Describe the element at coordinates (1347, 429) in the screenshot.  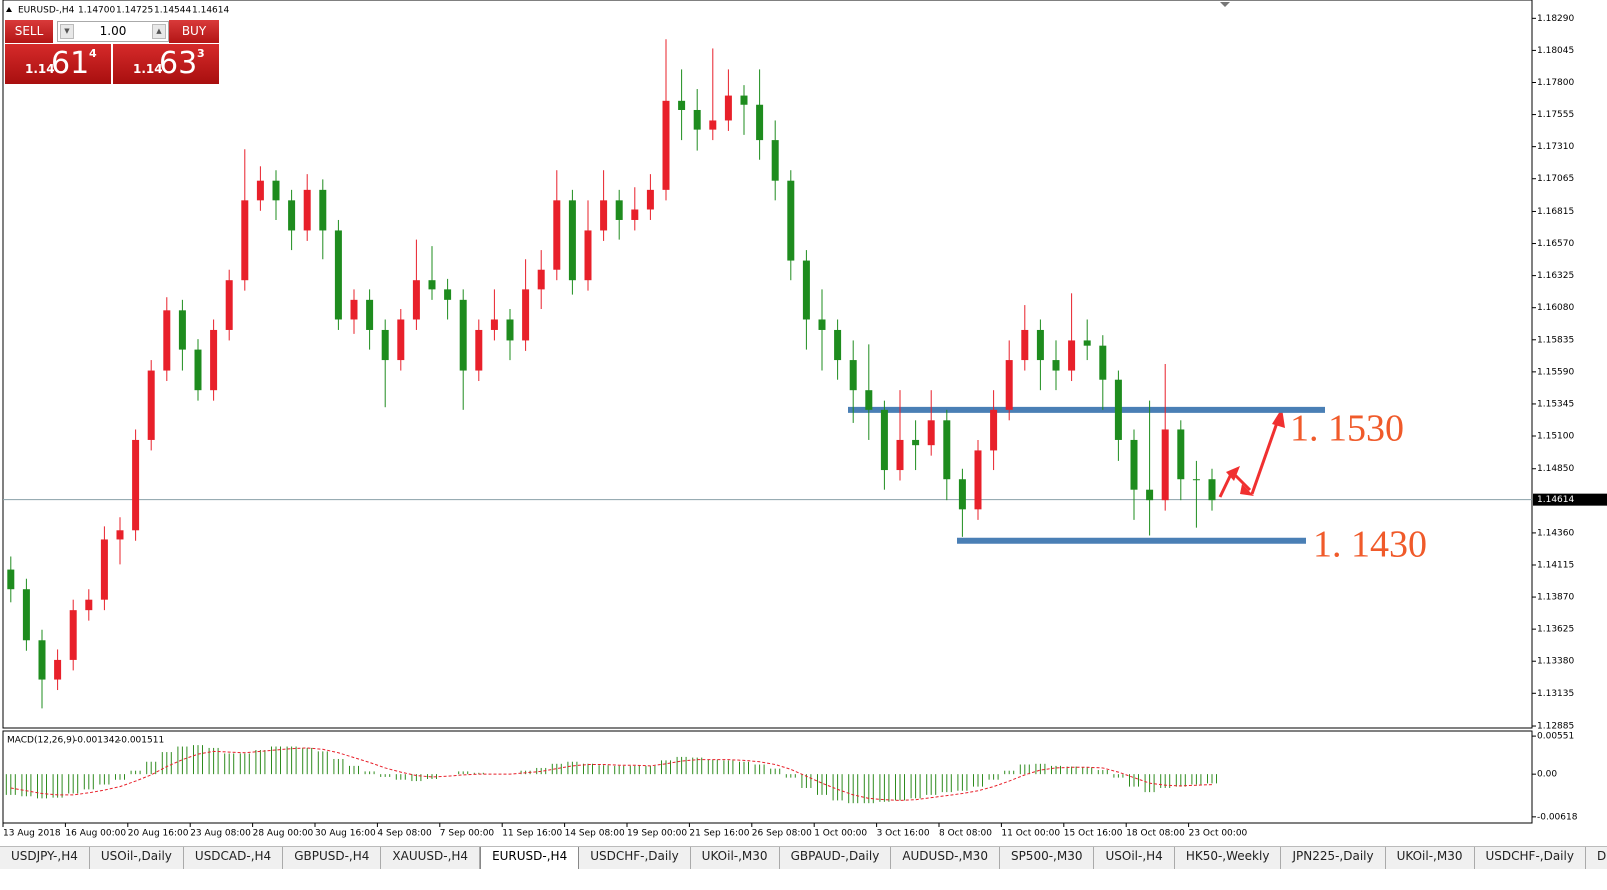
I see `level-label: 1. 1530` at that location.